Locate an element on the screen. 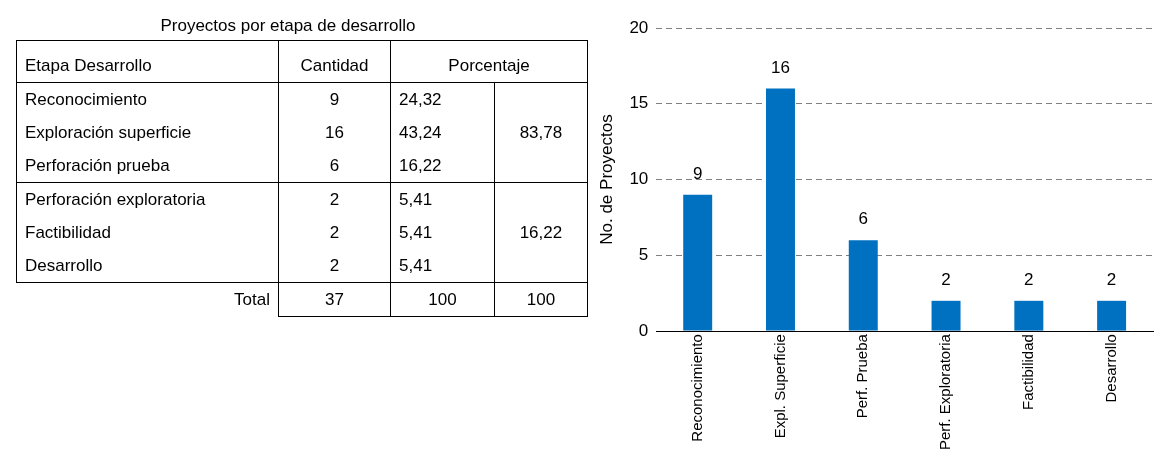 This screenshot has height=453, width=1162. category-label: Perforación prueba is located at coordinates (147, 166).